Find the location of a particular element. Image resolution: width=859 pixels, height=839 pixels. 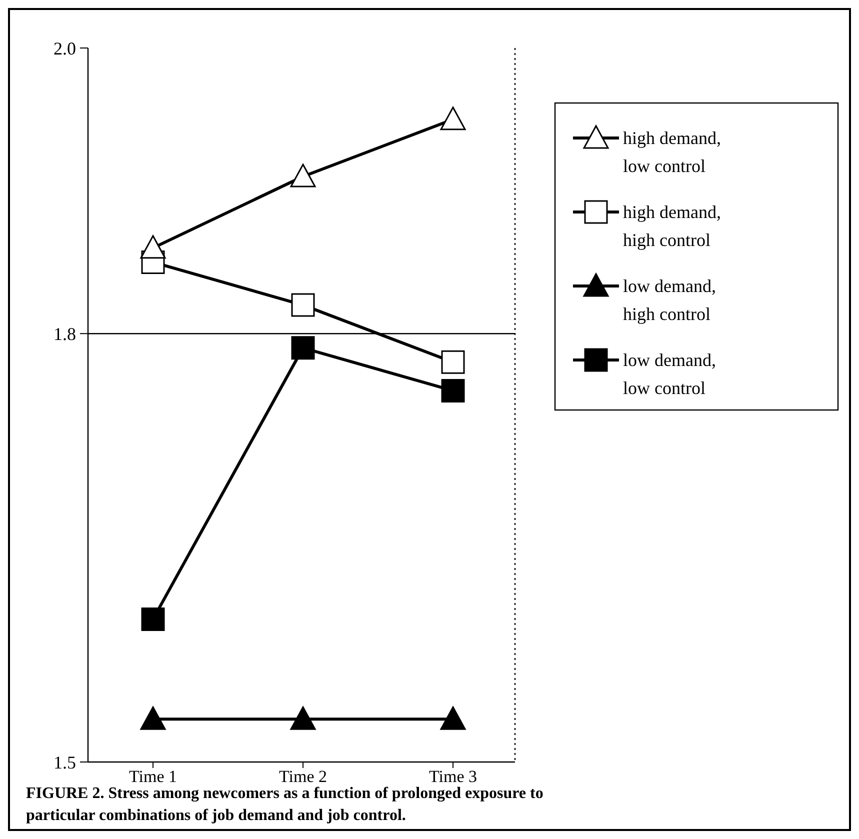

x-tick-label: Time 3 is located at coordinates (453, 776).